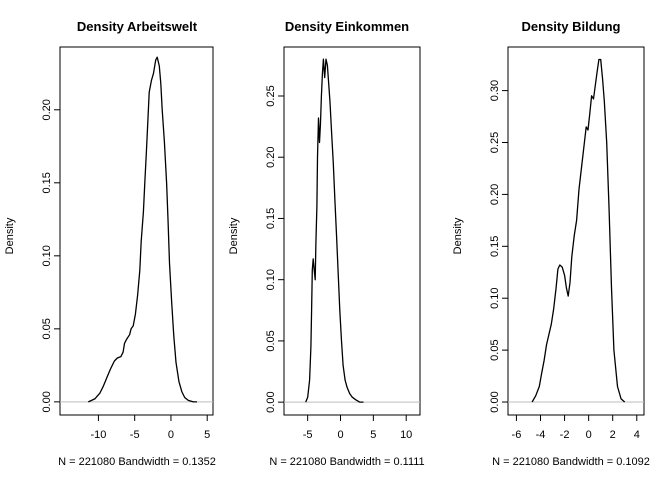 Image resolution: width=672 pixels, height=480 pixels. I want to click on x-axis: -10 -5 0 5, so click(150, 427).